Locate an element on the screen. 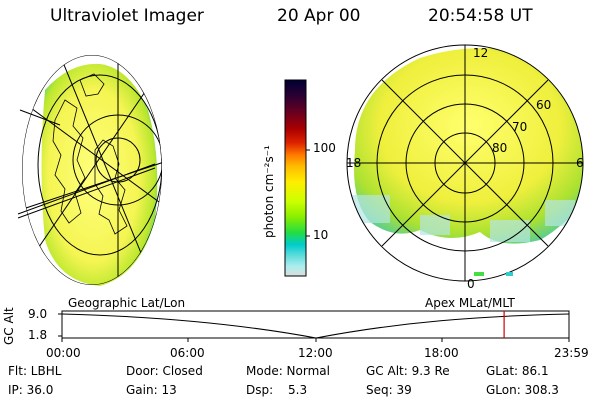  mlt-label-12: 12 is located at coordinates (481, 53).